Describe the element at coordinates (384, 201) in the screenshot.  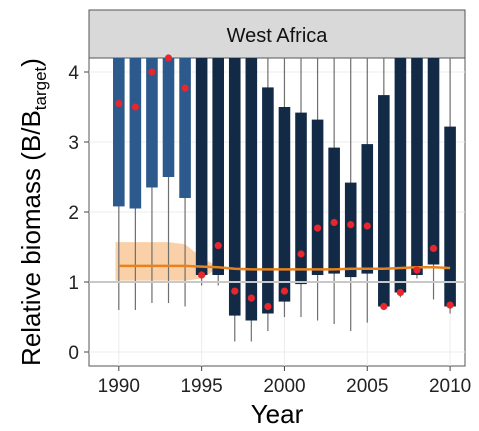
I see `box-2006` at that location.